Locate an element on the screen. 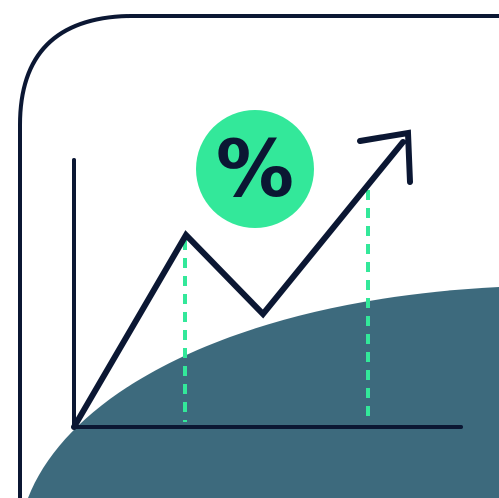  percent-symbol: % is located at coordinates (255, 170).